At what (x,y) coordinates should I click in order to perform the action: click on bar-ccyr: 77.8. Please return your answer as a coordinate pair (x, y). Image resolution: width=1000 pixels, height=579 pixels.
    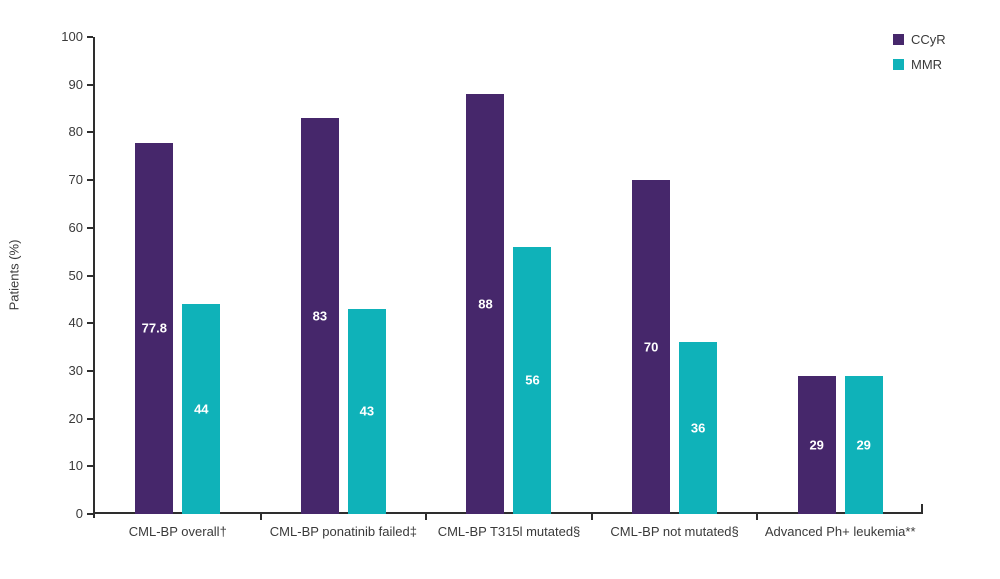
    Looking at the image, I should click on (154, 328).